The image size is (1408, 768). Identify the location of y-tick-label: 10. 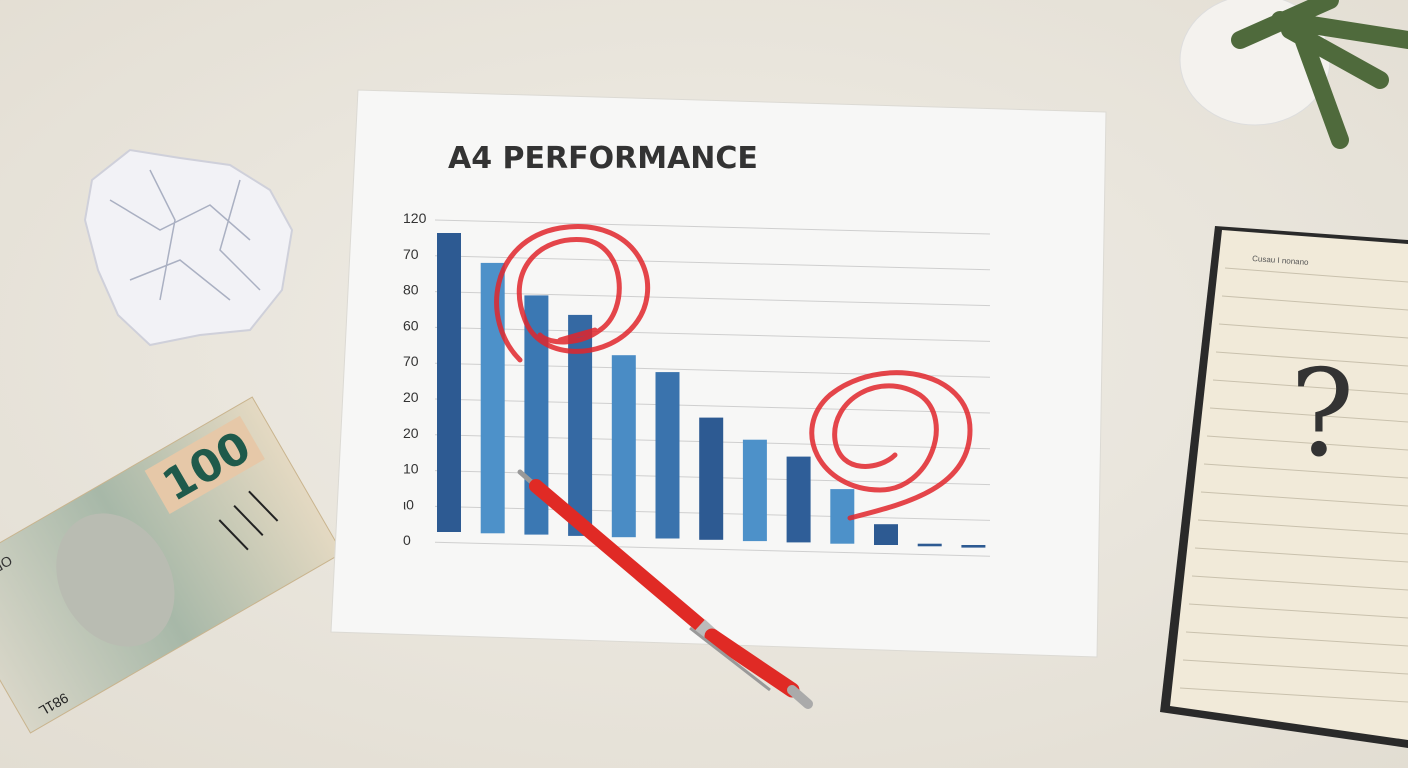
(411, 469).